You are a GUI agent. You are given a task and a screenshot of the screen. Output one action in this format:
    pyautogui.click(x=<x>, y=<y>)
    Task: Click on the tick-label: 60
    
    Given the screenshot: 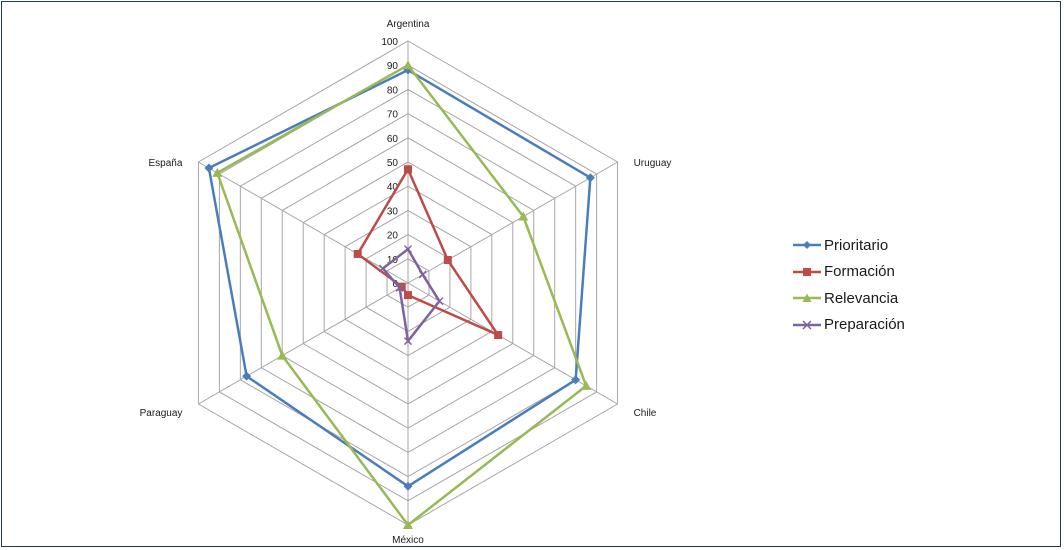 What is the action you would take?
    pyautogui.click(x=393, y=139)
    